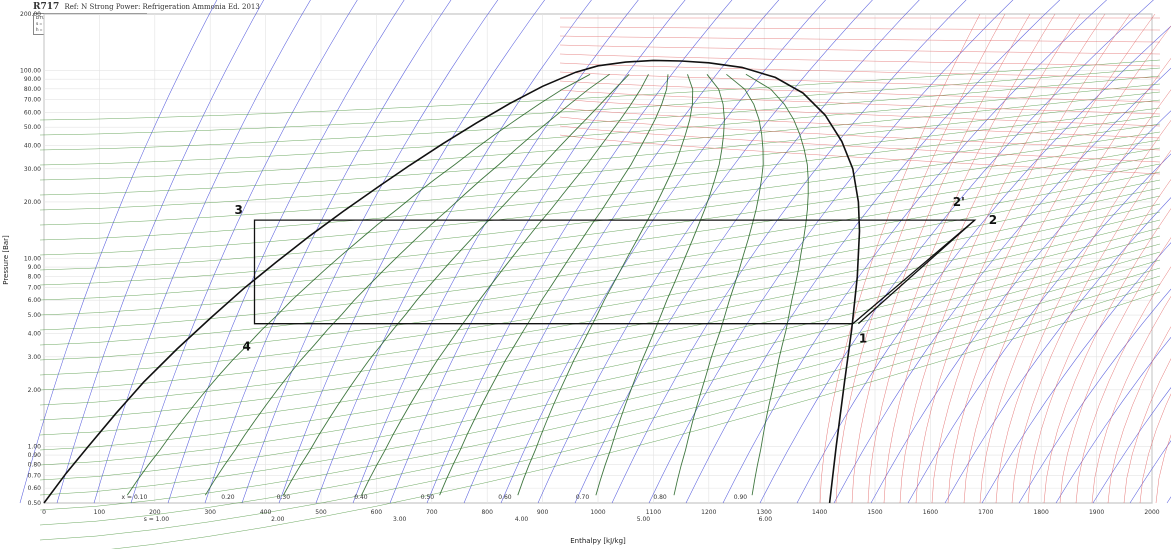 This screenshot has height=549, width=1171. What do you see at coordinates (35, 455) in the screenshot?
I see `y-tick-label: 0.90` at bounding box center [35, 455].